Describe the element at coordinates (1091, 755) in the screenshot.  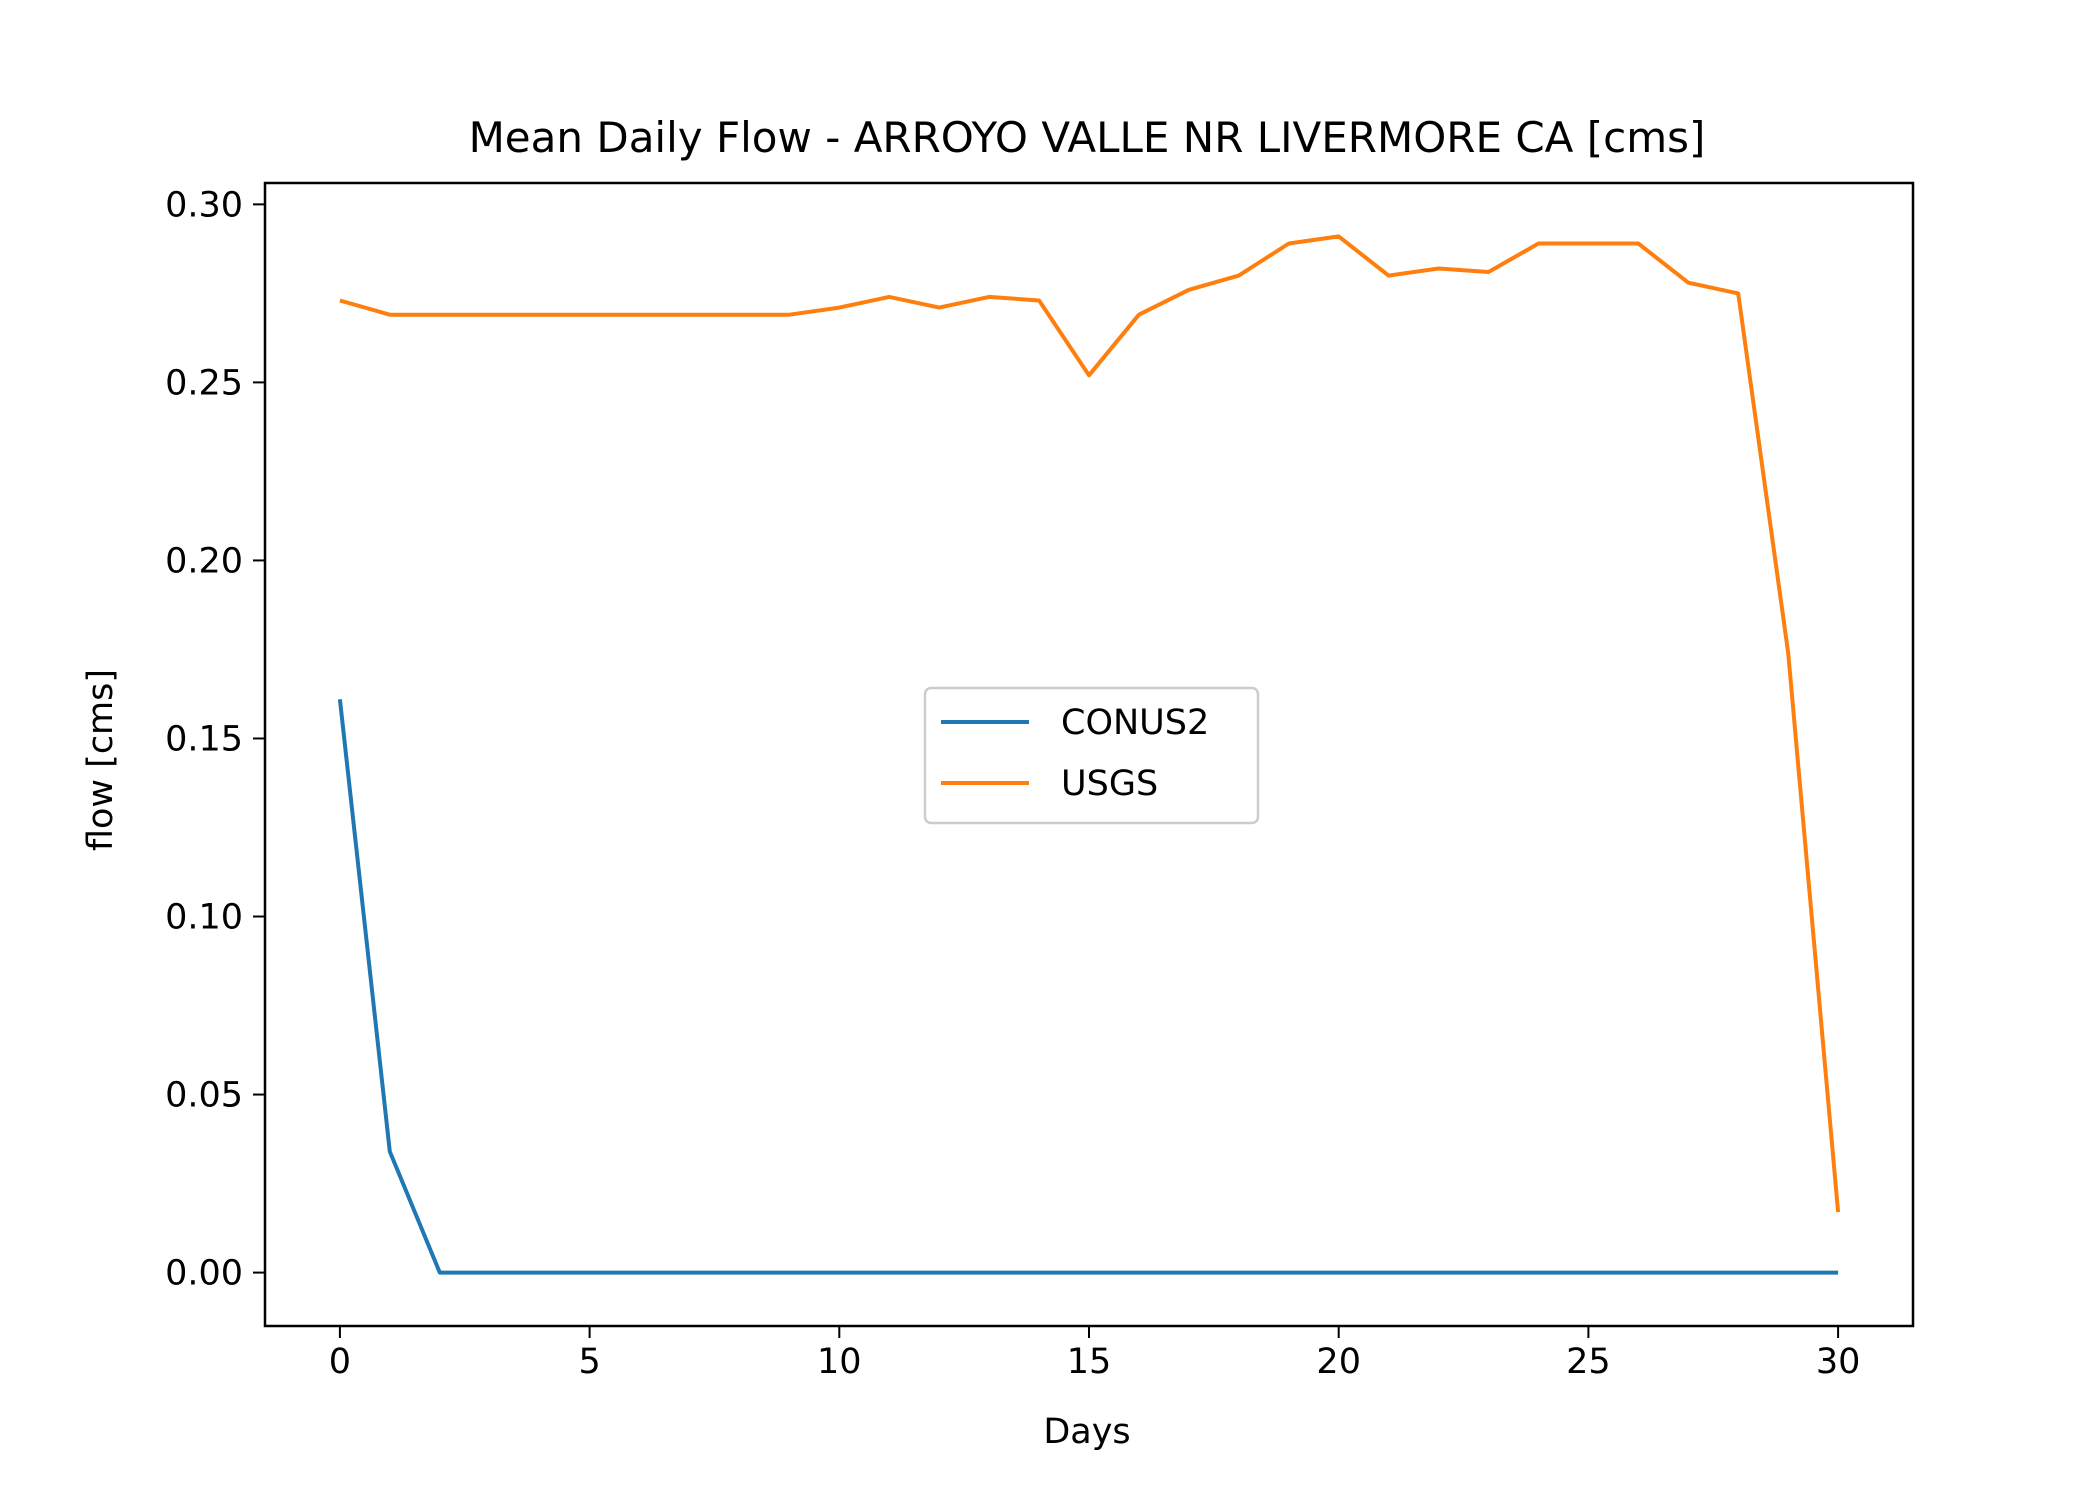
I see `legend: CONUS2 USGS` at that location.